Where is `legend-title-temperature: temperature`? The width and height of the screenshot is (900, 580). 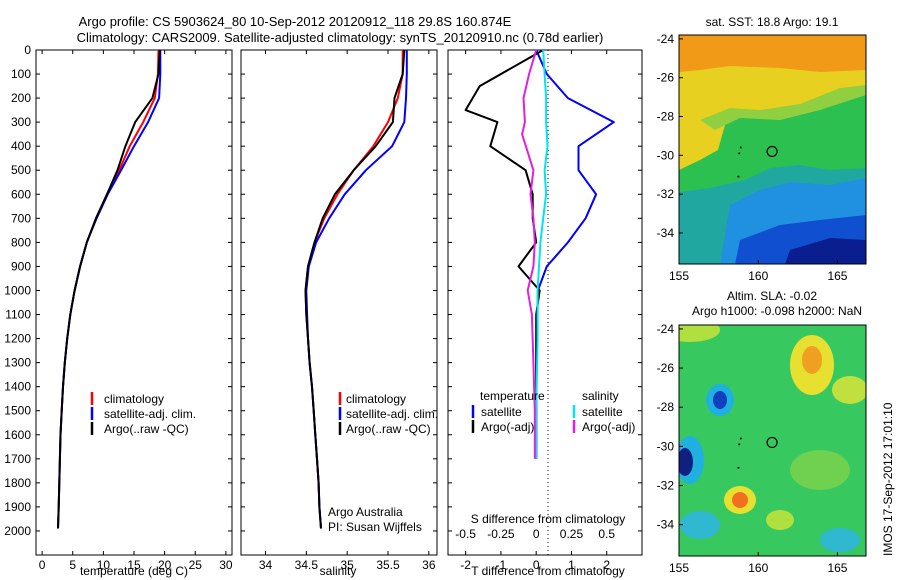 legend-title-temperature: temperature is located at coordinates (512, 396).